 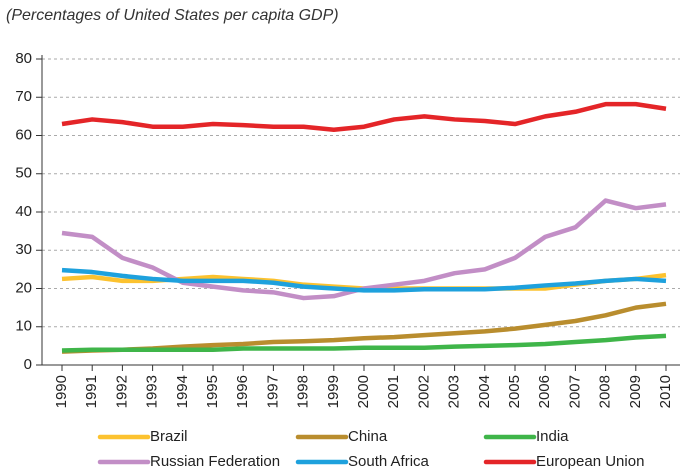 I want to click on y-tick-label: 40, so click(x=23, y=211).